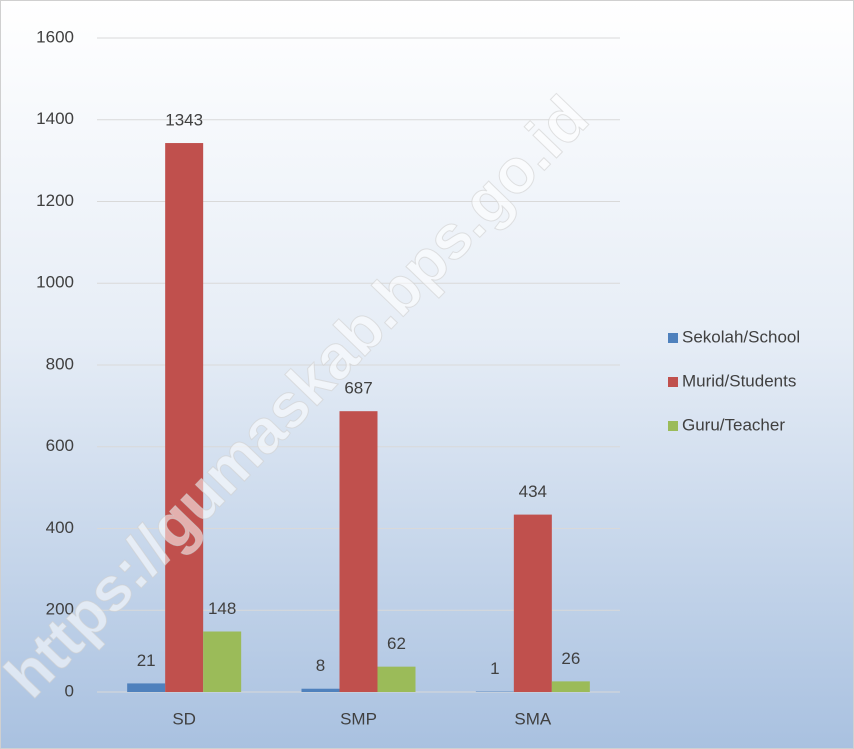  Describe the element at coordinates (55, 200) in the screenshot. I see `y-tick-label: 1200` at that location.